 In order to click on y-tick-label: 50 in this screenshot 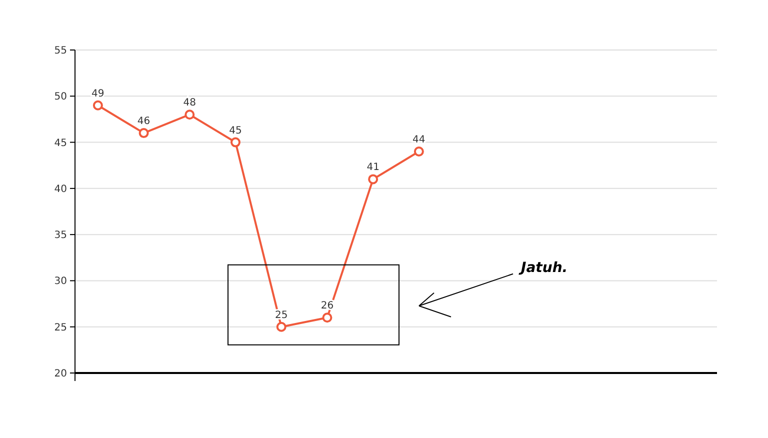, I will do `click(60, 97)`.